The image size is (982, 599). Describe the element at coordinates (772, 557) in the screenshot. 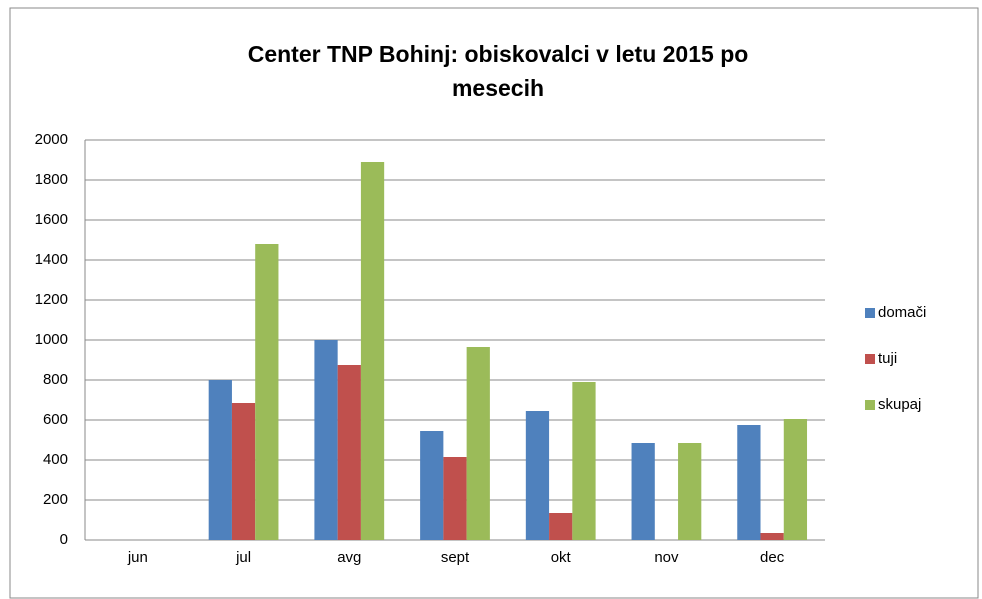

I see `x-tick-label: dec` at that location.